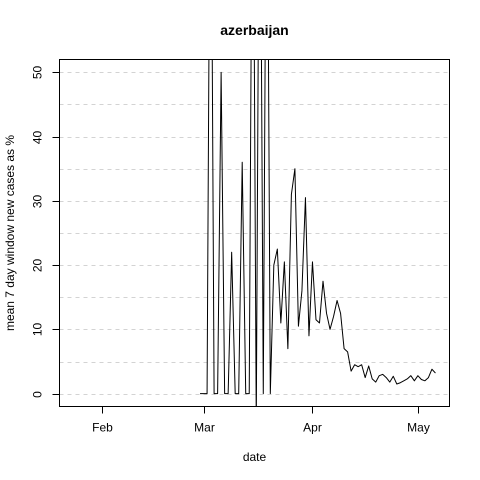 This screenshot has height=480, width=480. What do you see at coordinates (38, 138) in the screenshot?
I see `y-tick-label: 40` at bounding box center [38, 138].